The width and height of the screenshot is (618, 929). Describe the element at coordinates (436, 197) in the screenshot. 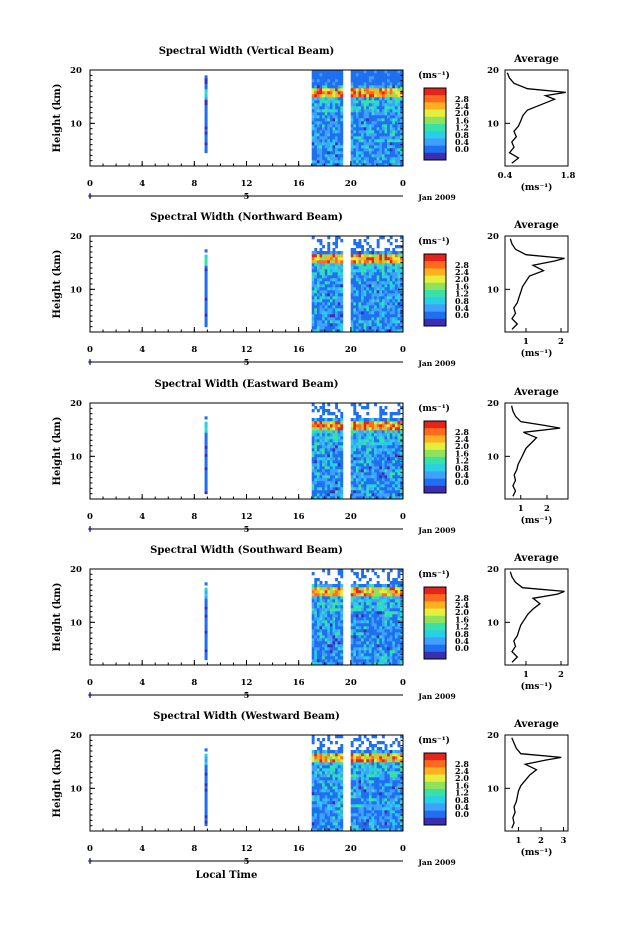

I see `date-label: Jan 2009` at that location.